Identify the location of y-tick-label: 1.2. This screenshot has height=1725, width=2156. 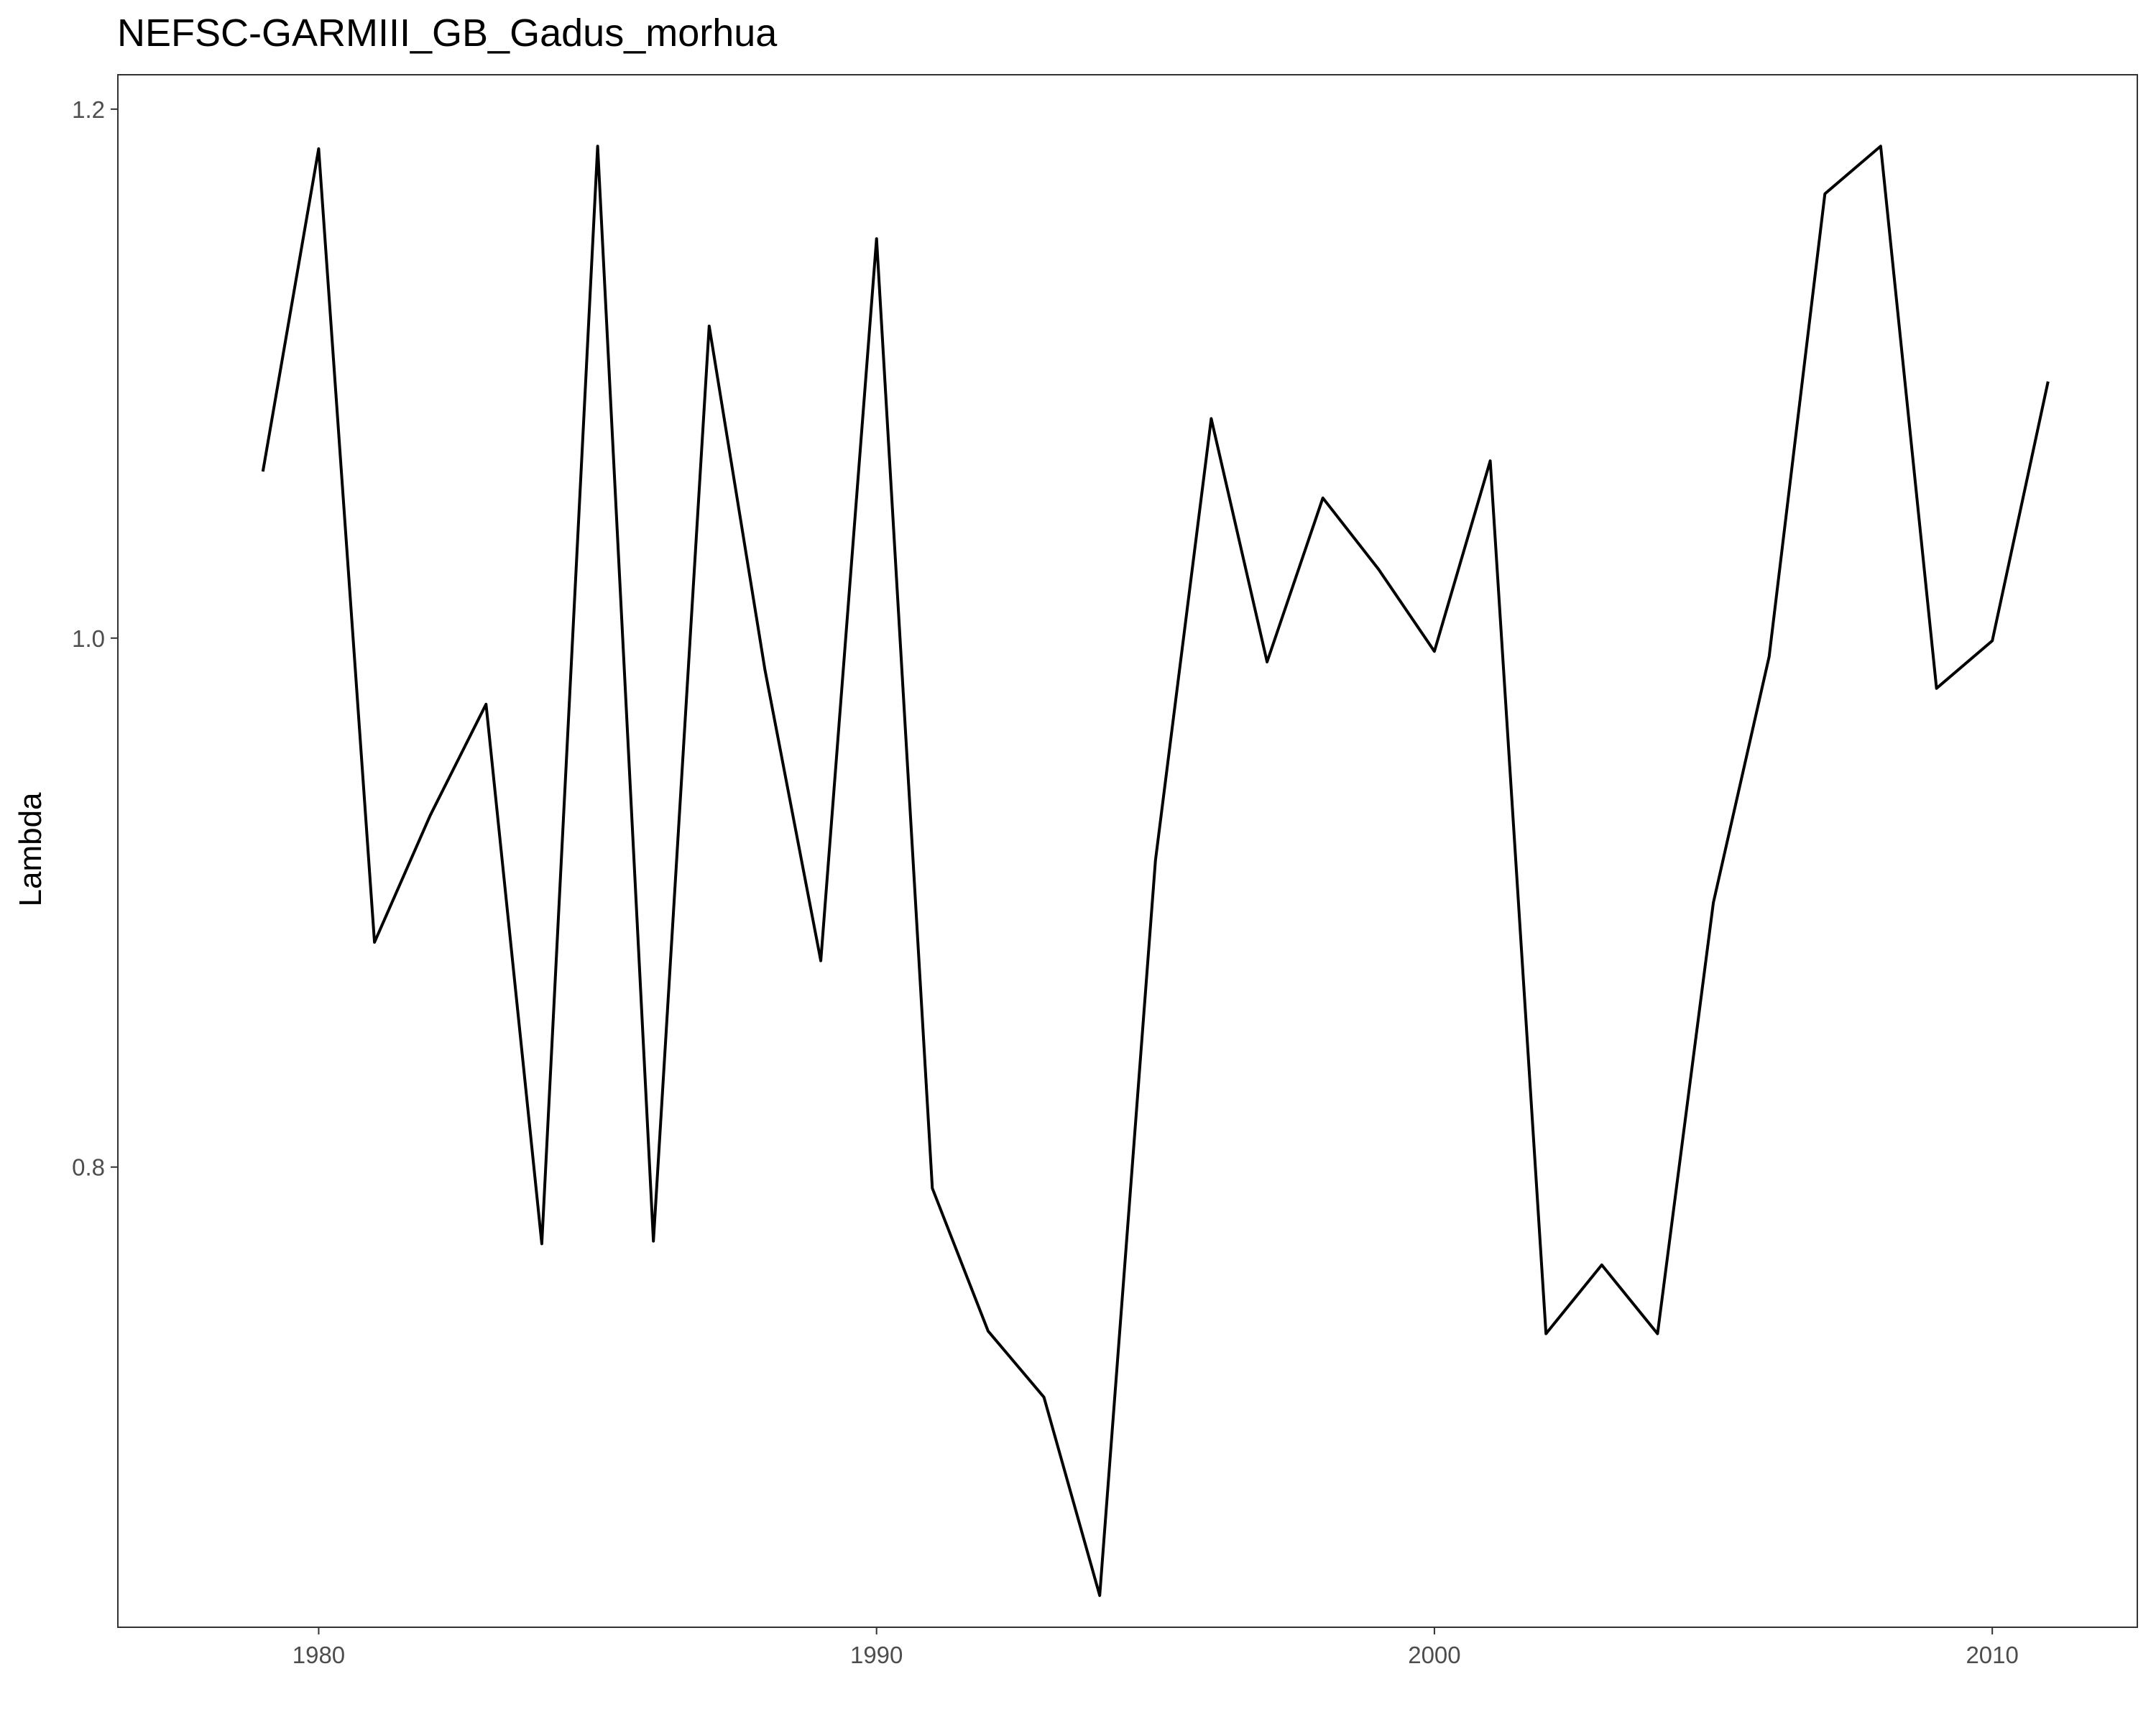
(88, 109).